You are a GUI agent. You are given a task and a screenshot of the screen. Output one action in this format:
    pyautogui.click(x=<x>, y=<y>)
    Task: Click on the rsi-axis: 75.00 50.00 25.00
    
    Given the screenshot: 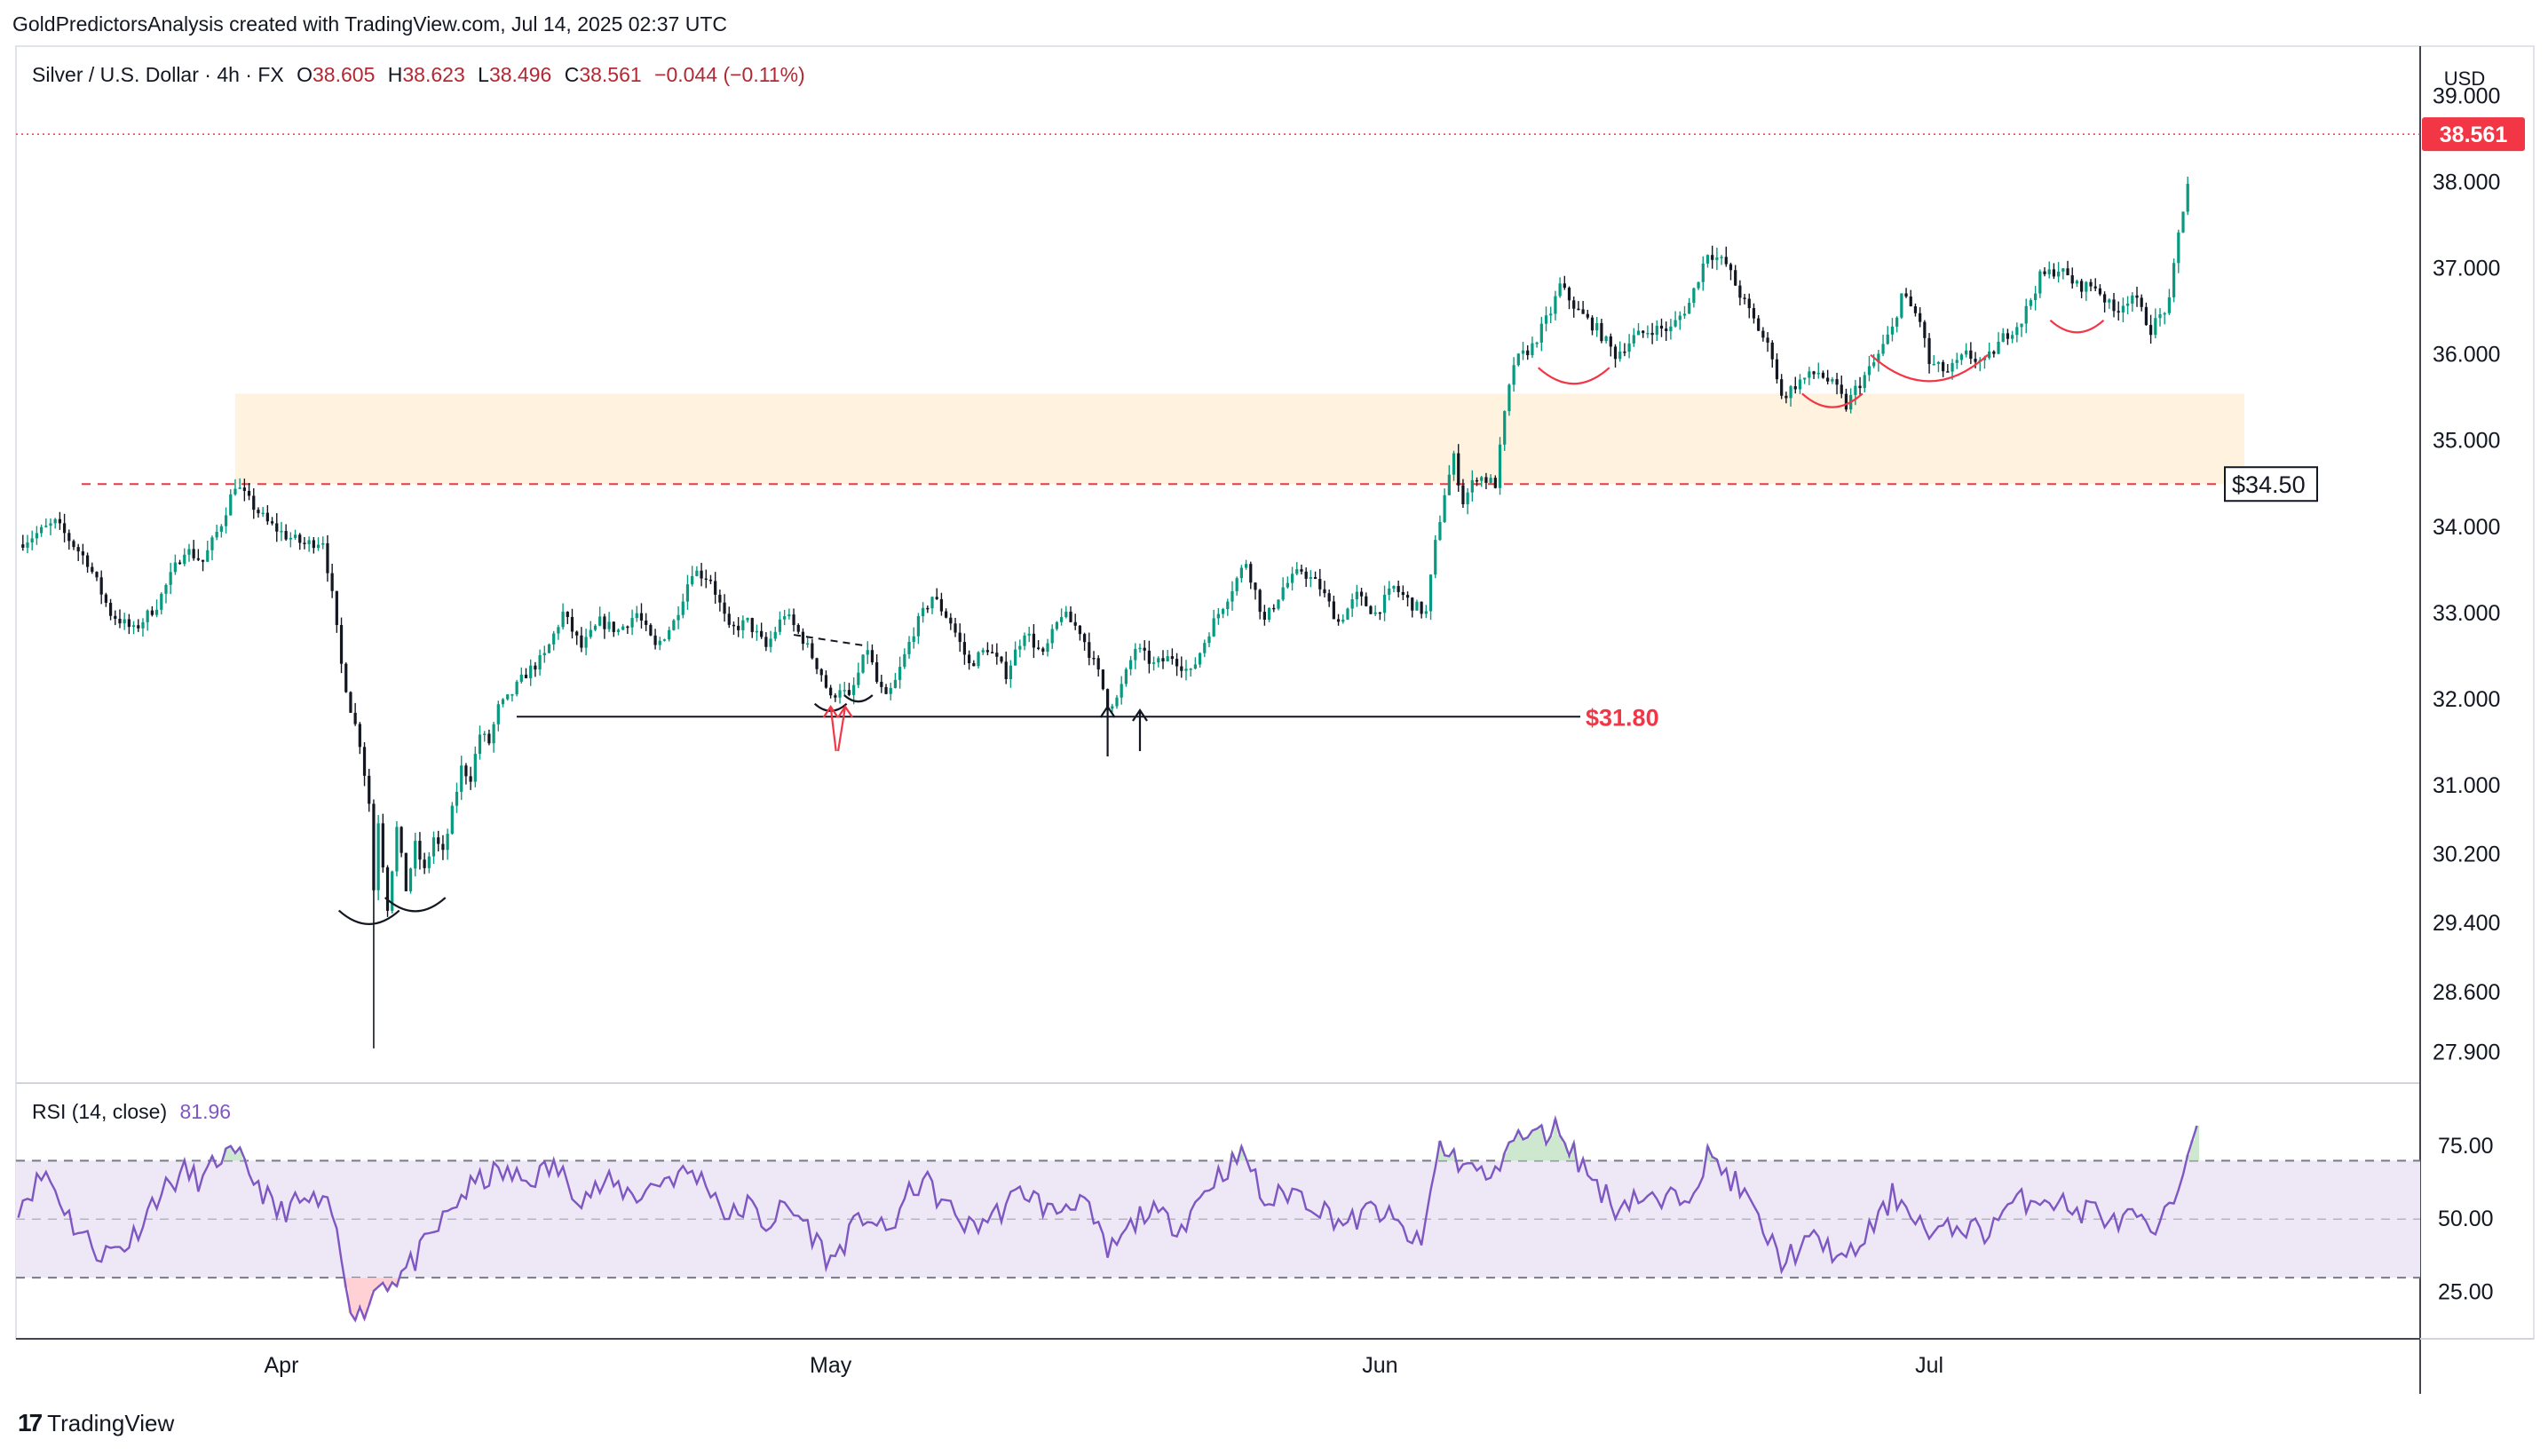 What is the action you would take?
    pyautogui.click(x=2466, y=1219)
    